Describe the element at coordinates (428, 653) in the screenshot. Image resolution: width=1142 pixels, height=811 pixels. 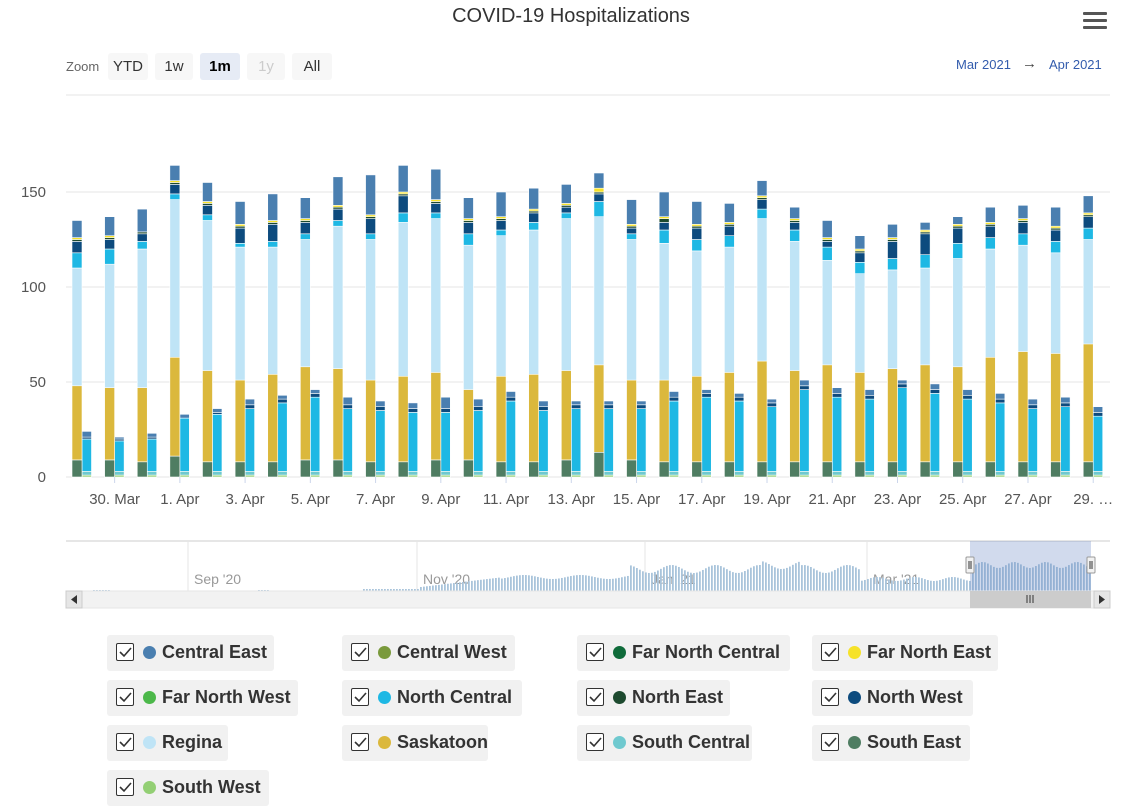
I see `legend-item: Central West` at that location.